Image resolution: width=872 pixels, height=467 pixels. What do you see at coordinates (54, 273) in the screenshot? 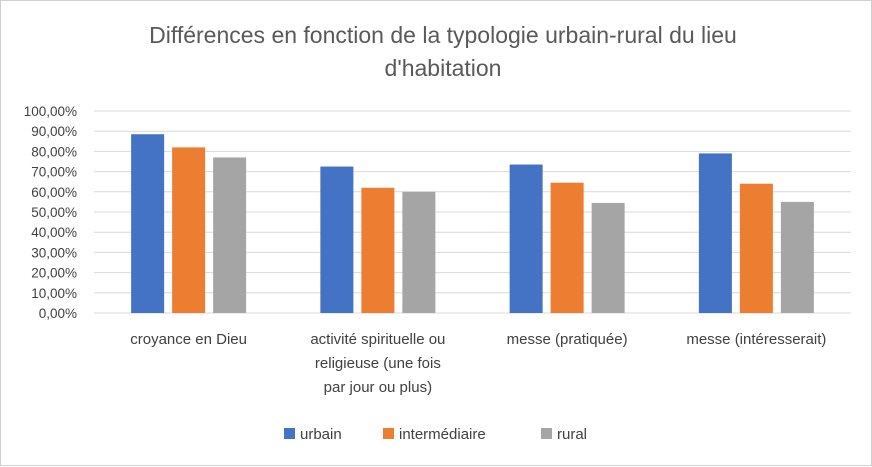
I see `y-tick-label: 20,00%` at bounding box center [54, 273].